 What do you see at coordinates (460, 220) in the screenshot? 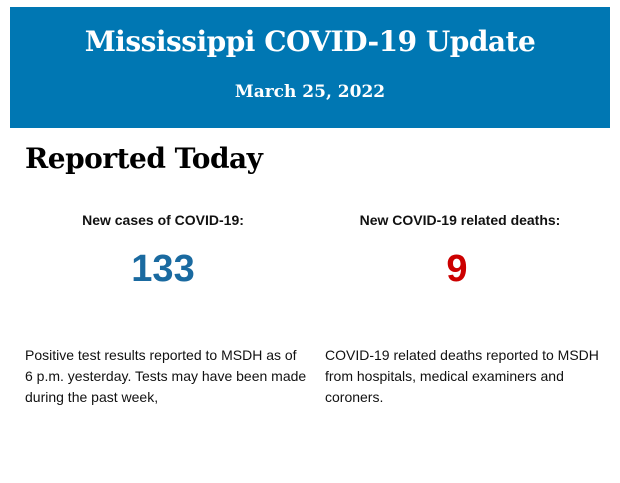
I see `new-deaths-label: New COVID-19 related deaths:` at bounding box center [460, 220].